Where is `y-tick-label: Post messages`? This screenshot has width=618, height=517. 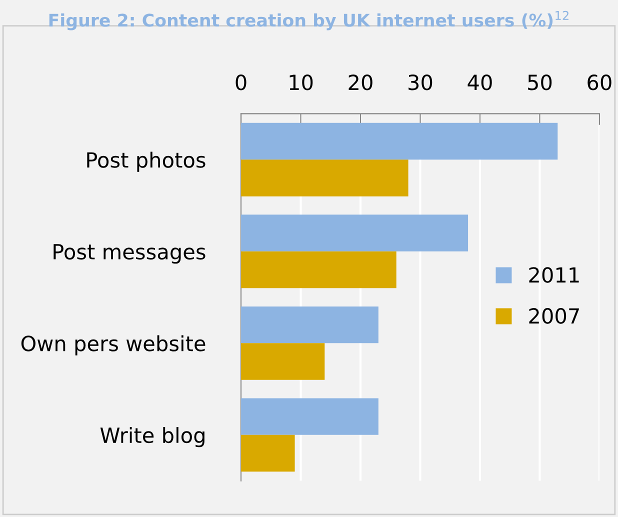 y-tick-label: Post messages is located at coordinates (130, 254).